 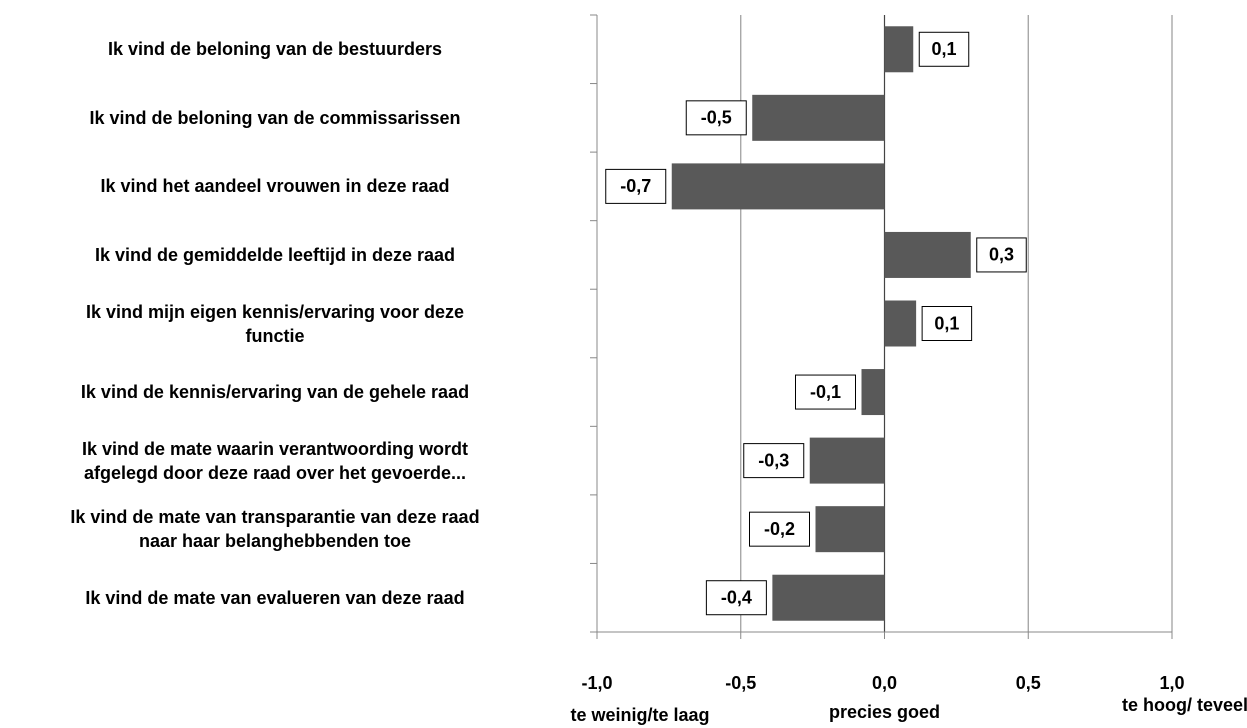 I want to click on value-label: -0,5, so click(x=716, y=118).